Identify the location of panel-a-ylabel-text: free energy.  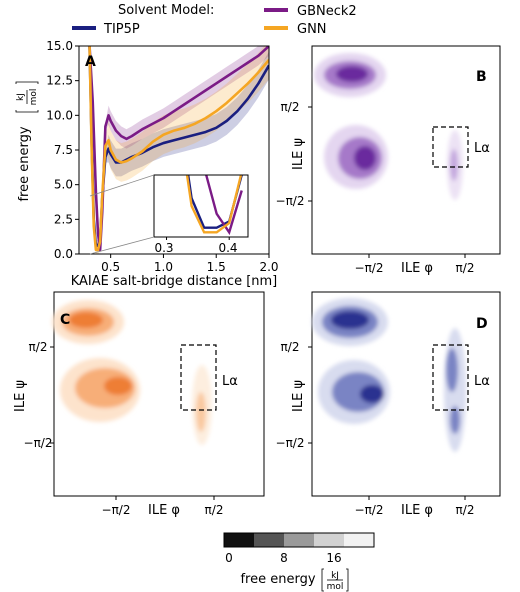
(24, 163).